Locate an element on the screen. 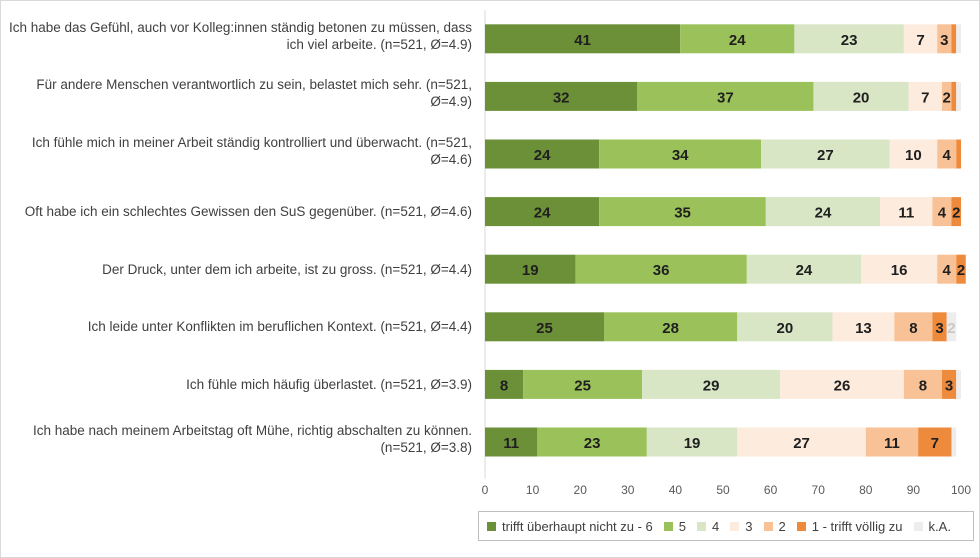 Image resolution: width=980 pixels, height=558 pixels. data-label-r6-s6: 3 is located at coordinates (939, 328).